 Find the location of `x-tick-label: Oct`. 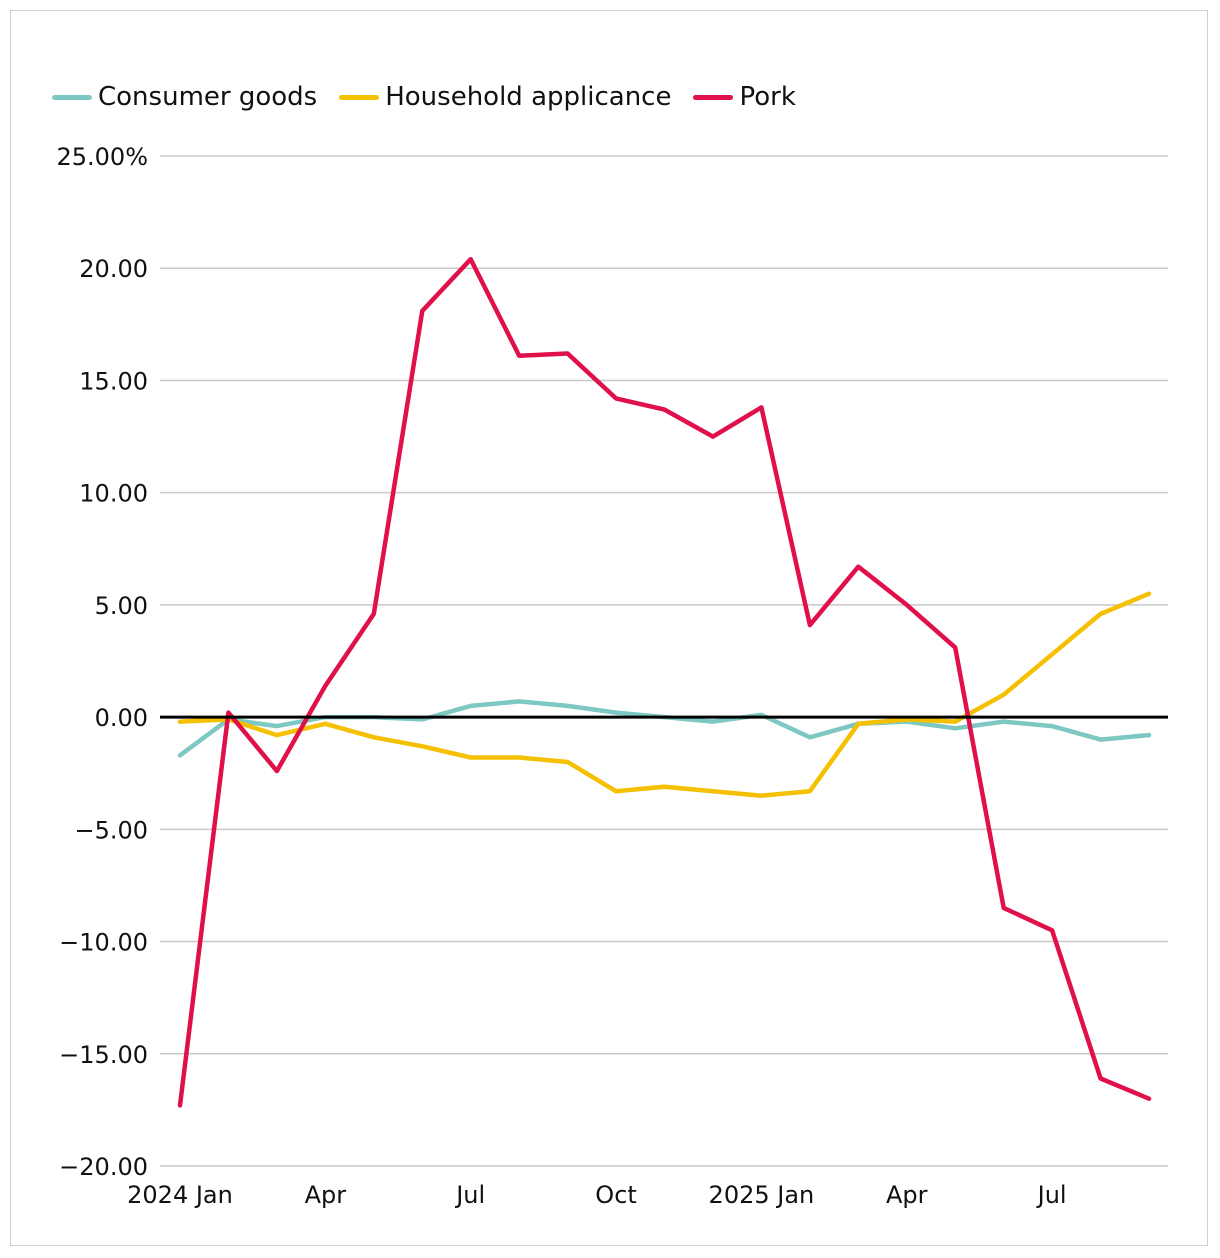

x-tick-label: Oct is located at coordinates (616, 1195).